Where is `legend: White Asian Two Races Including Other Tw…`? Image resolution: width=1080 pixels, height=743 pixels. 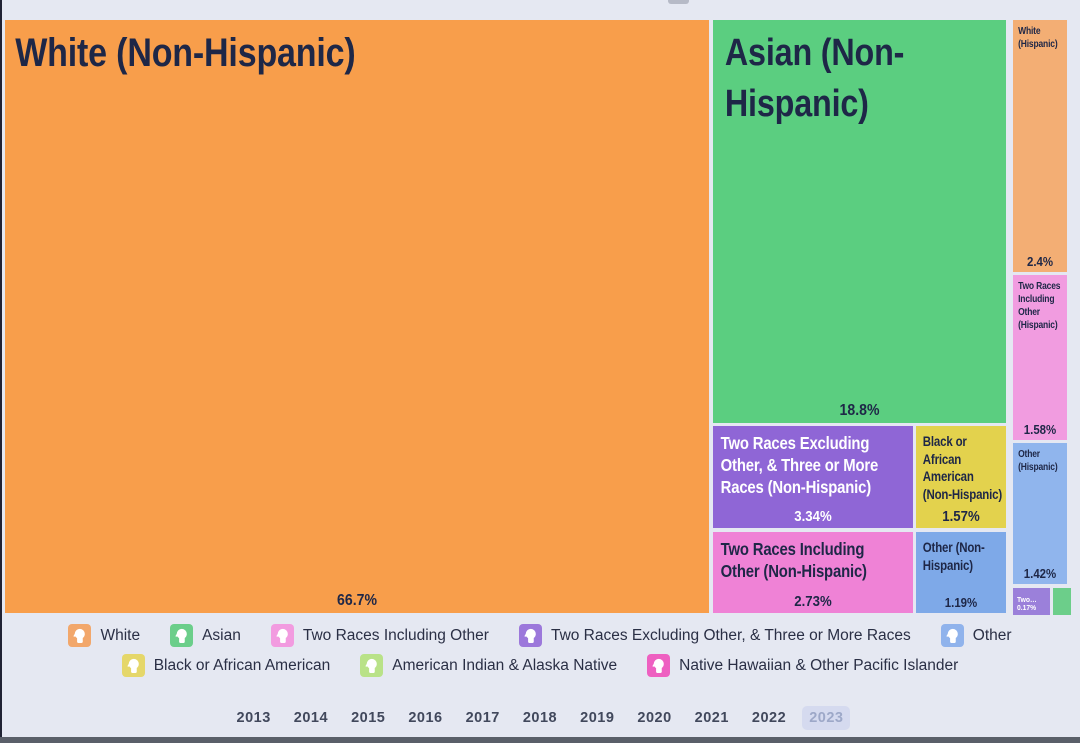 legend: White Asian Two Races Including Other Tw… is located at coordinates (540, 650).